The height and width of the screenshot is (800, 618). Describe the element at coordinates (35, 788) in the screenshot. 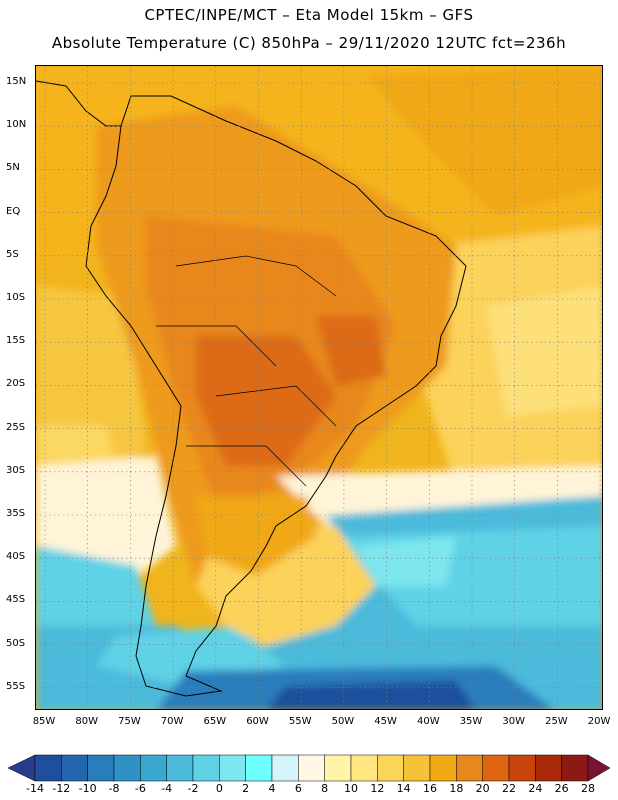

I see `colorbar-label: -14` at that location.